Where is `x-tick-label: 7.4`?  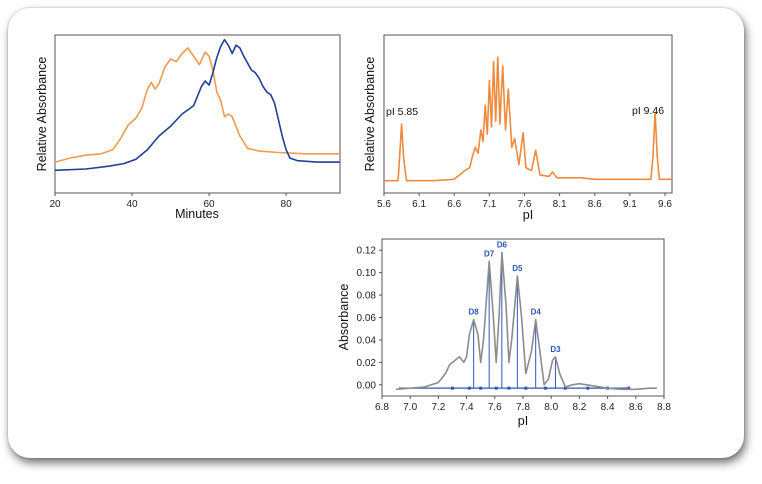 x-tick-label: 7.4 is located at coordinates (467, 407).